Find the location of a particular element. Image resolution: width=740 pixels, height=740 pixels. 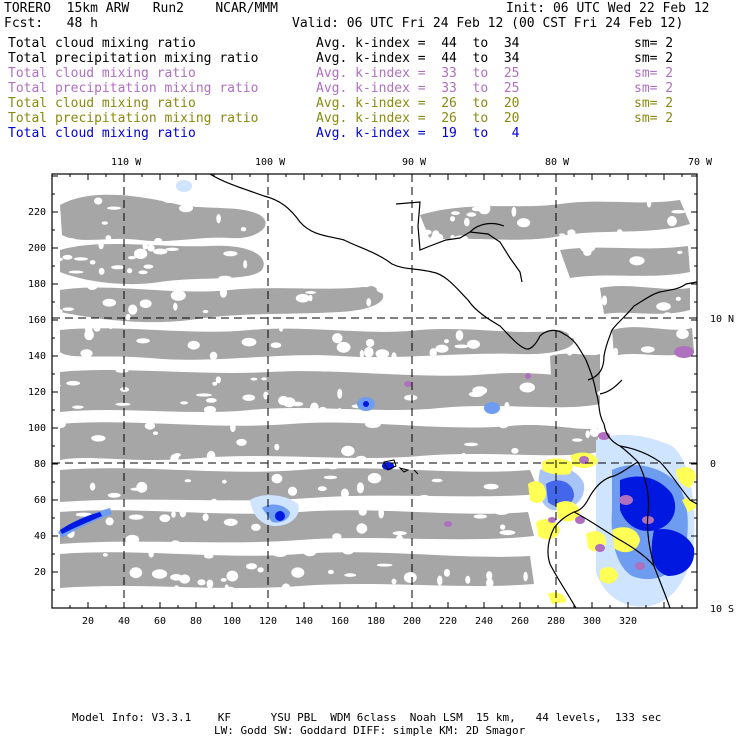

lon-label: 70 W is located at coordinates (700, 162).